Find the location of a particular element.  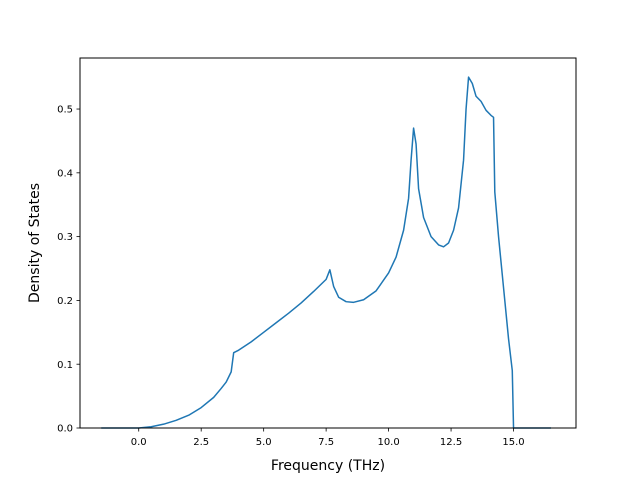

x-tick-label: 12.5 is located at coordinates (451, 442).